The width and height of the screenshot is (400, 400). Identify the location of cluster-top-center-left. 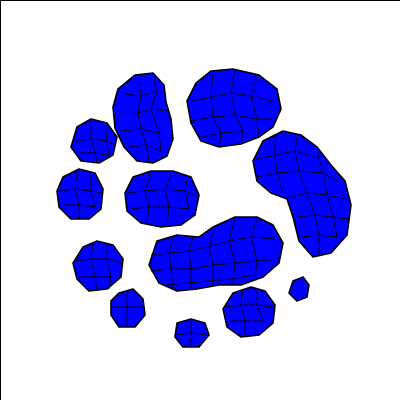
(143, 118).